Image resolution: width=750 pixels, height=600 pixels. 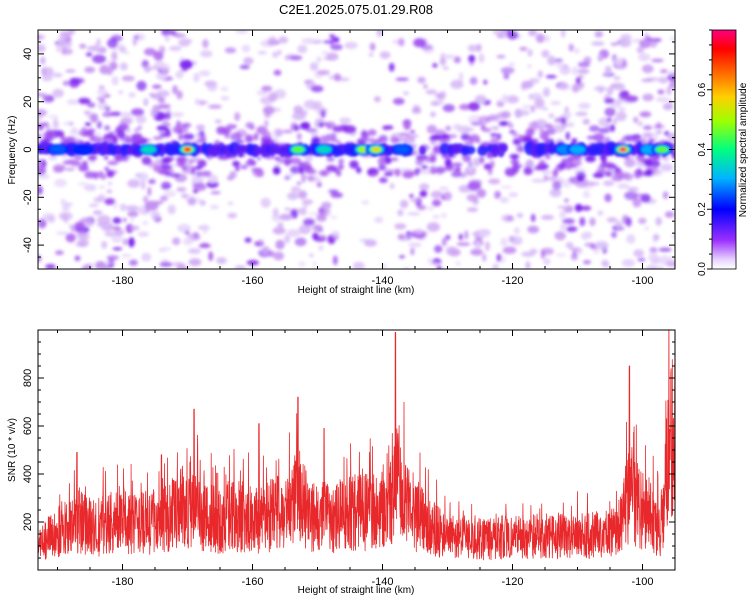 What do you see at coordinates (122, 582) in the screenshot?
I see `x-tick-label: -180` at bounding box center [122, 582].